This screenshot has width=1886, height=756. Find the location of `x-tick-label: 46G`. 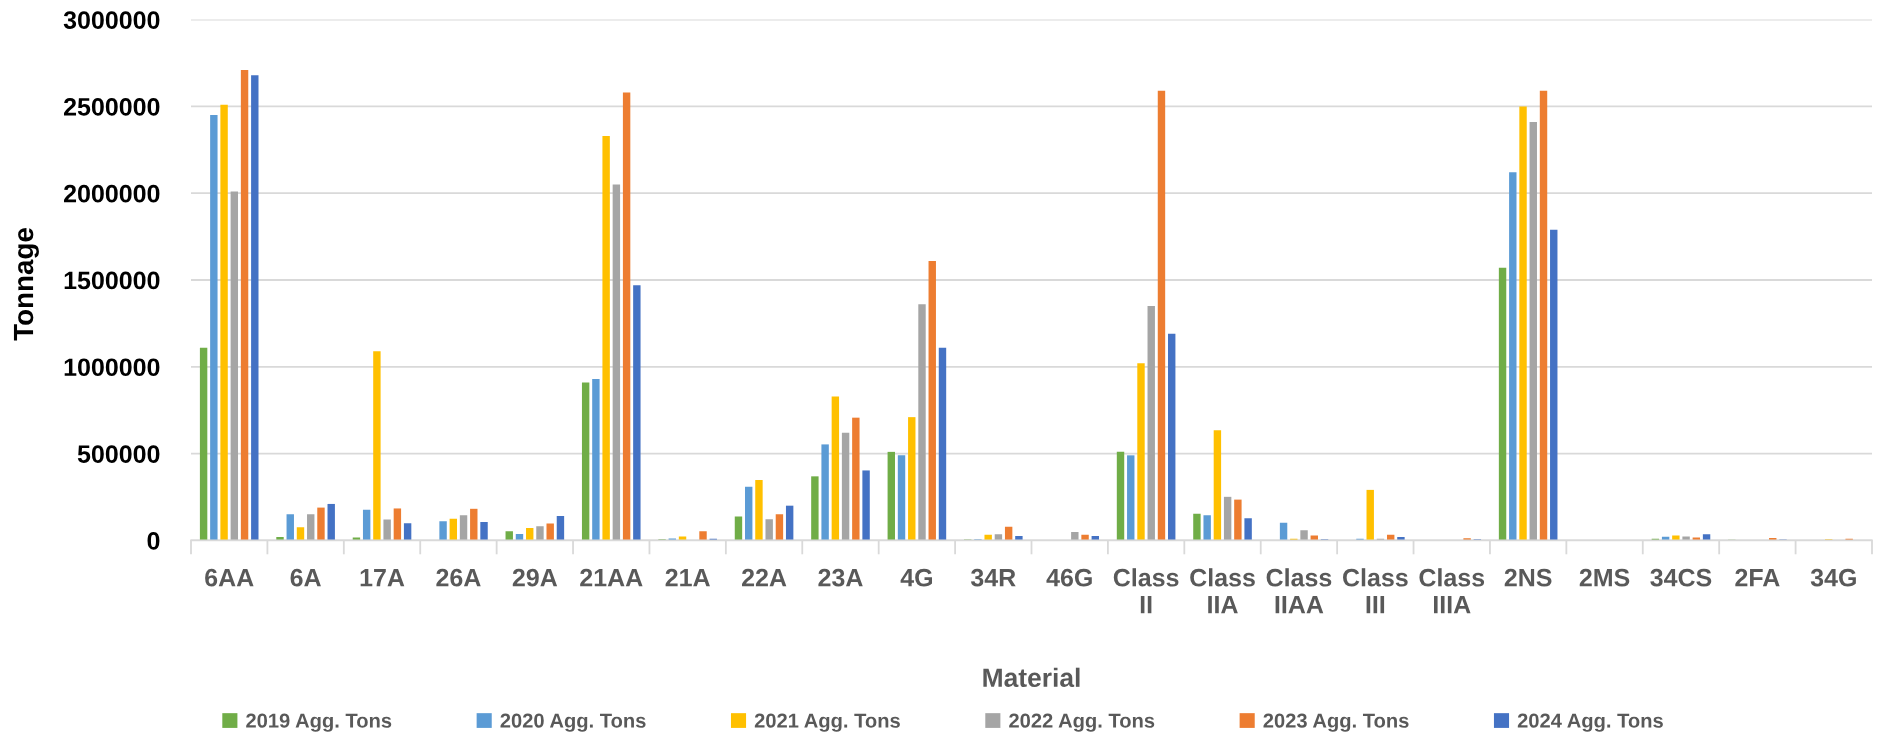

x-tick-label: 46G is located at coordinates (1069, 577).